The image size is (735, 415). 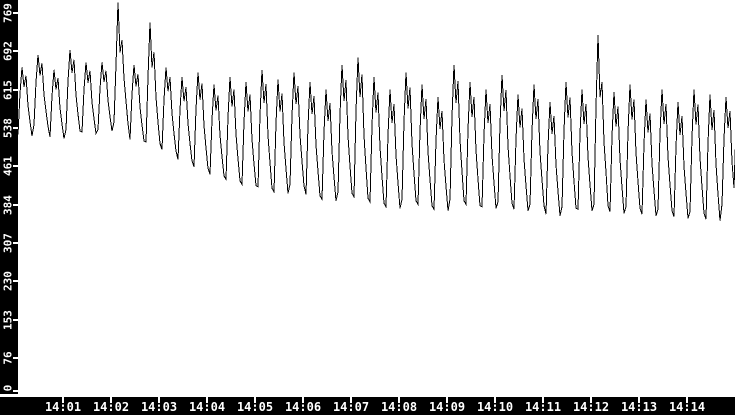 What do you see at coordinates (8, 89) in the screenshot?
I see `y-tick-label: 615` at bounding box center [8, 89].